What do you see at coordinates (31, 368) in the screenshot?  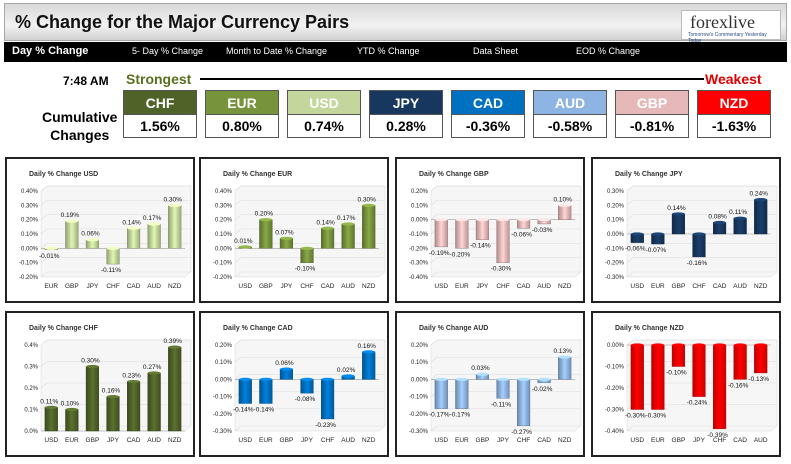 I see `y-tick-label: 0.3%` at bounding box center [31, 368].